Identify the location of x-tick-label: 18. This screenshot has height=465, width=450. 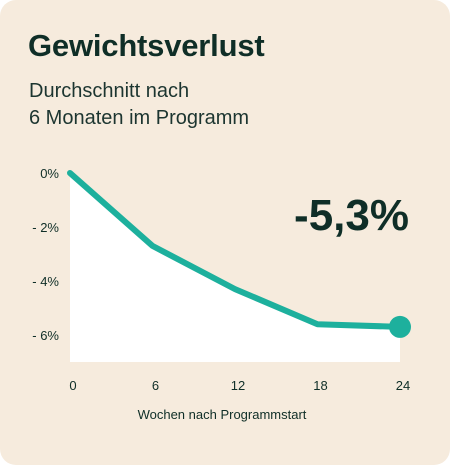
(320, 385).